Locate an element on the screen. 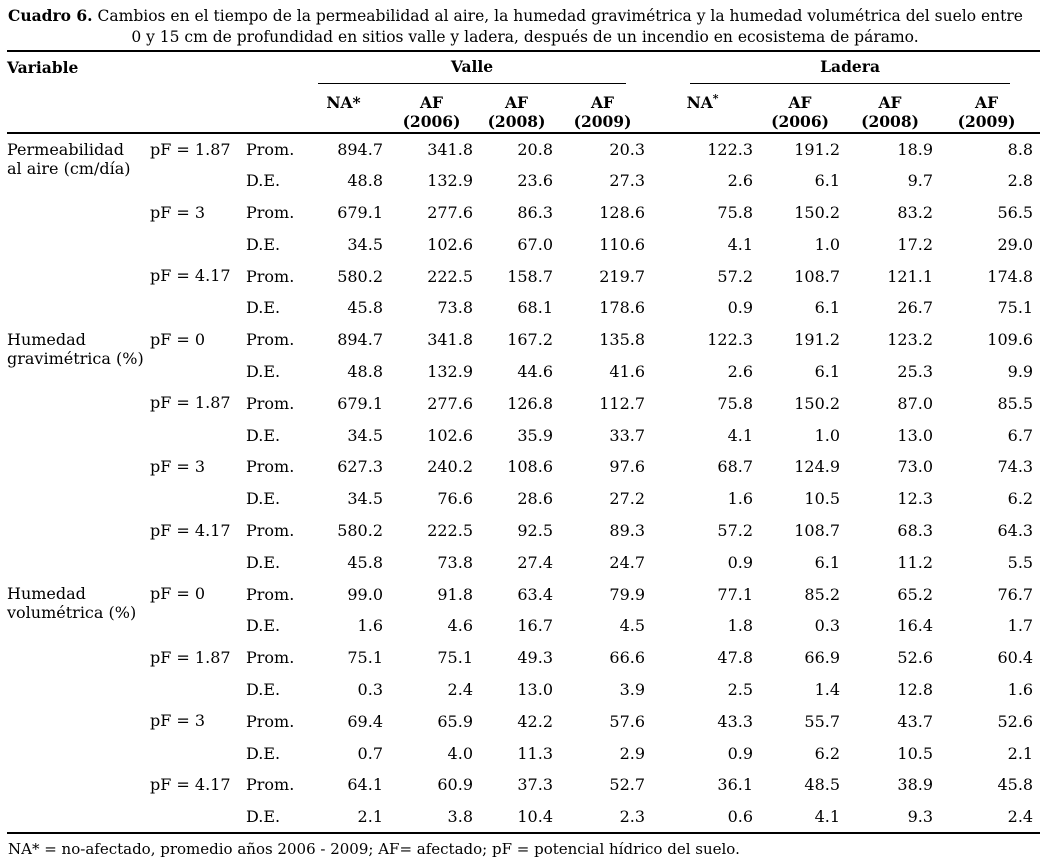 This screenshot has height=867, width=1050. value-cell: 109.6 is located at coordinates (1010, 340).